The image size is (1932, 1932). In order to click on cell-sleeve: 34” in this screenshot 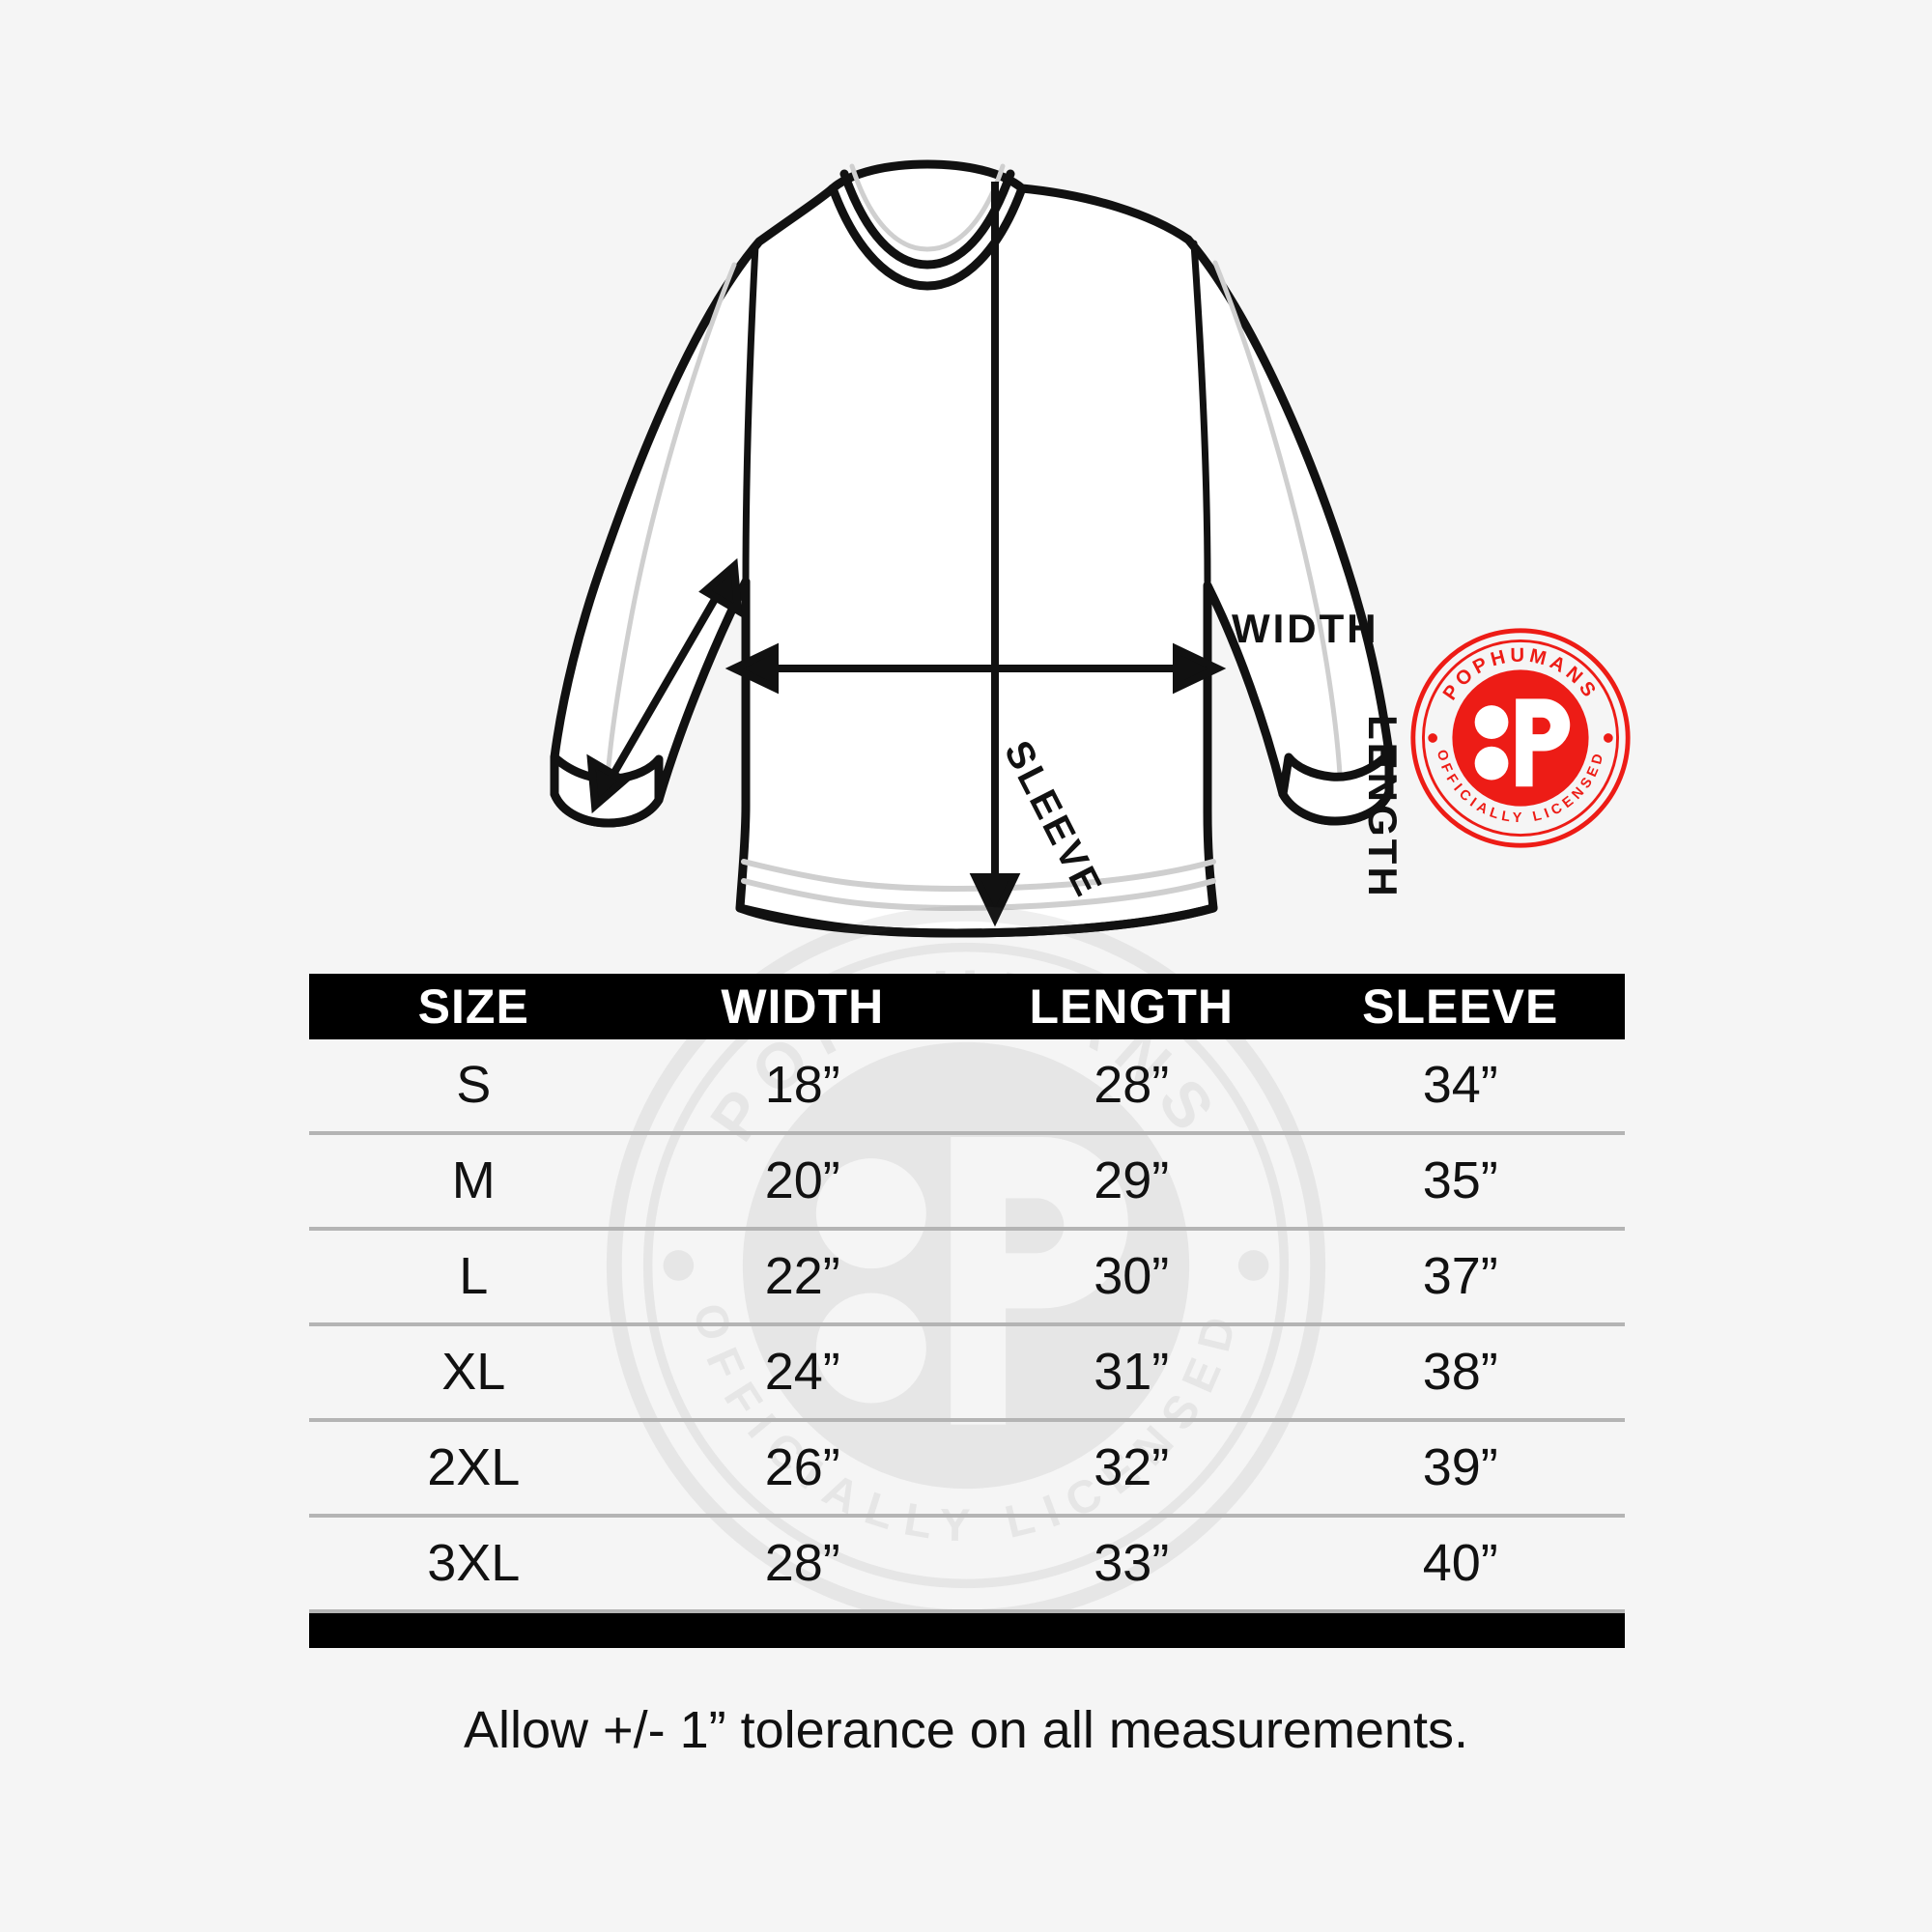, I will do `click(1460, 1085)`.